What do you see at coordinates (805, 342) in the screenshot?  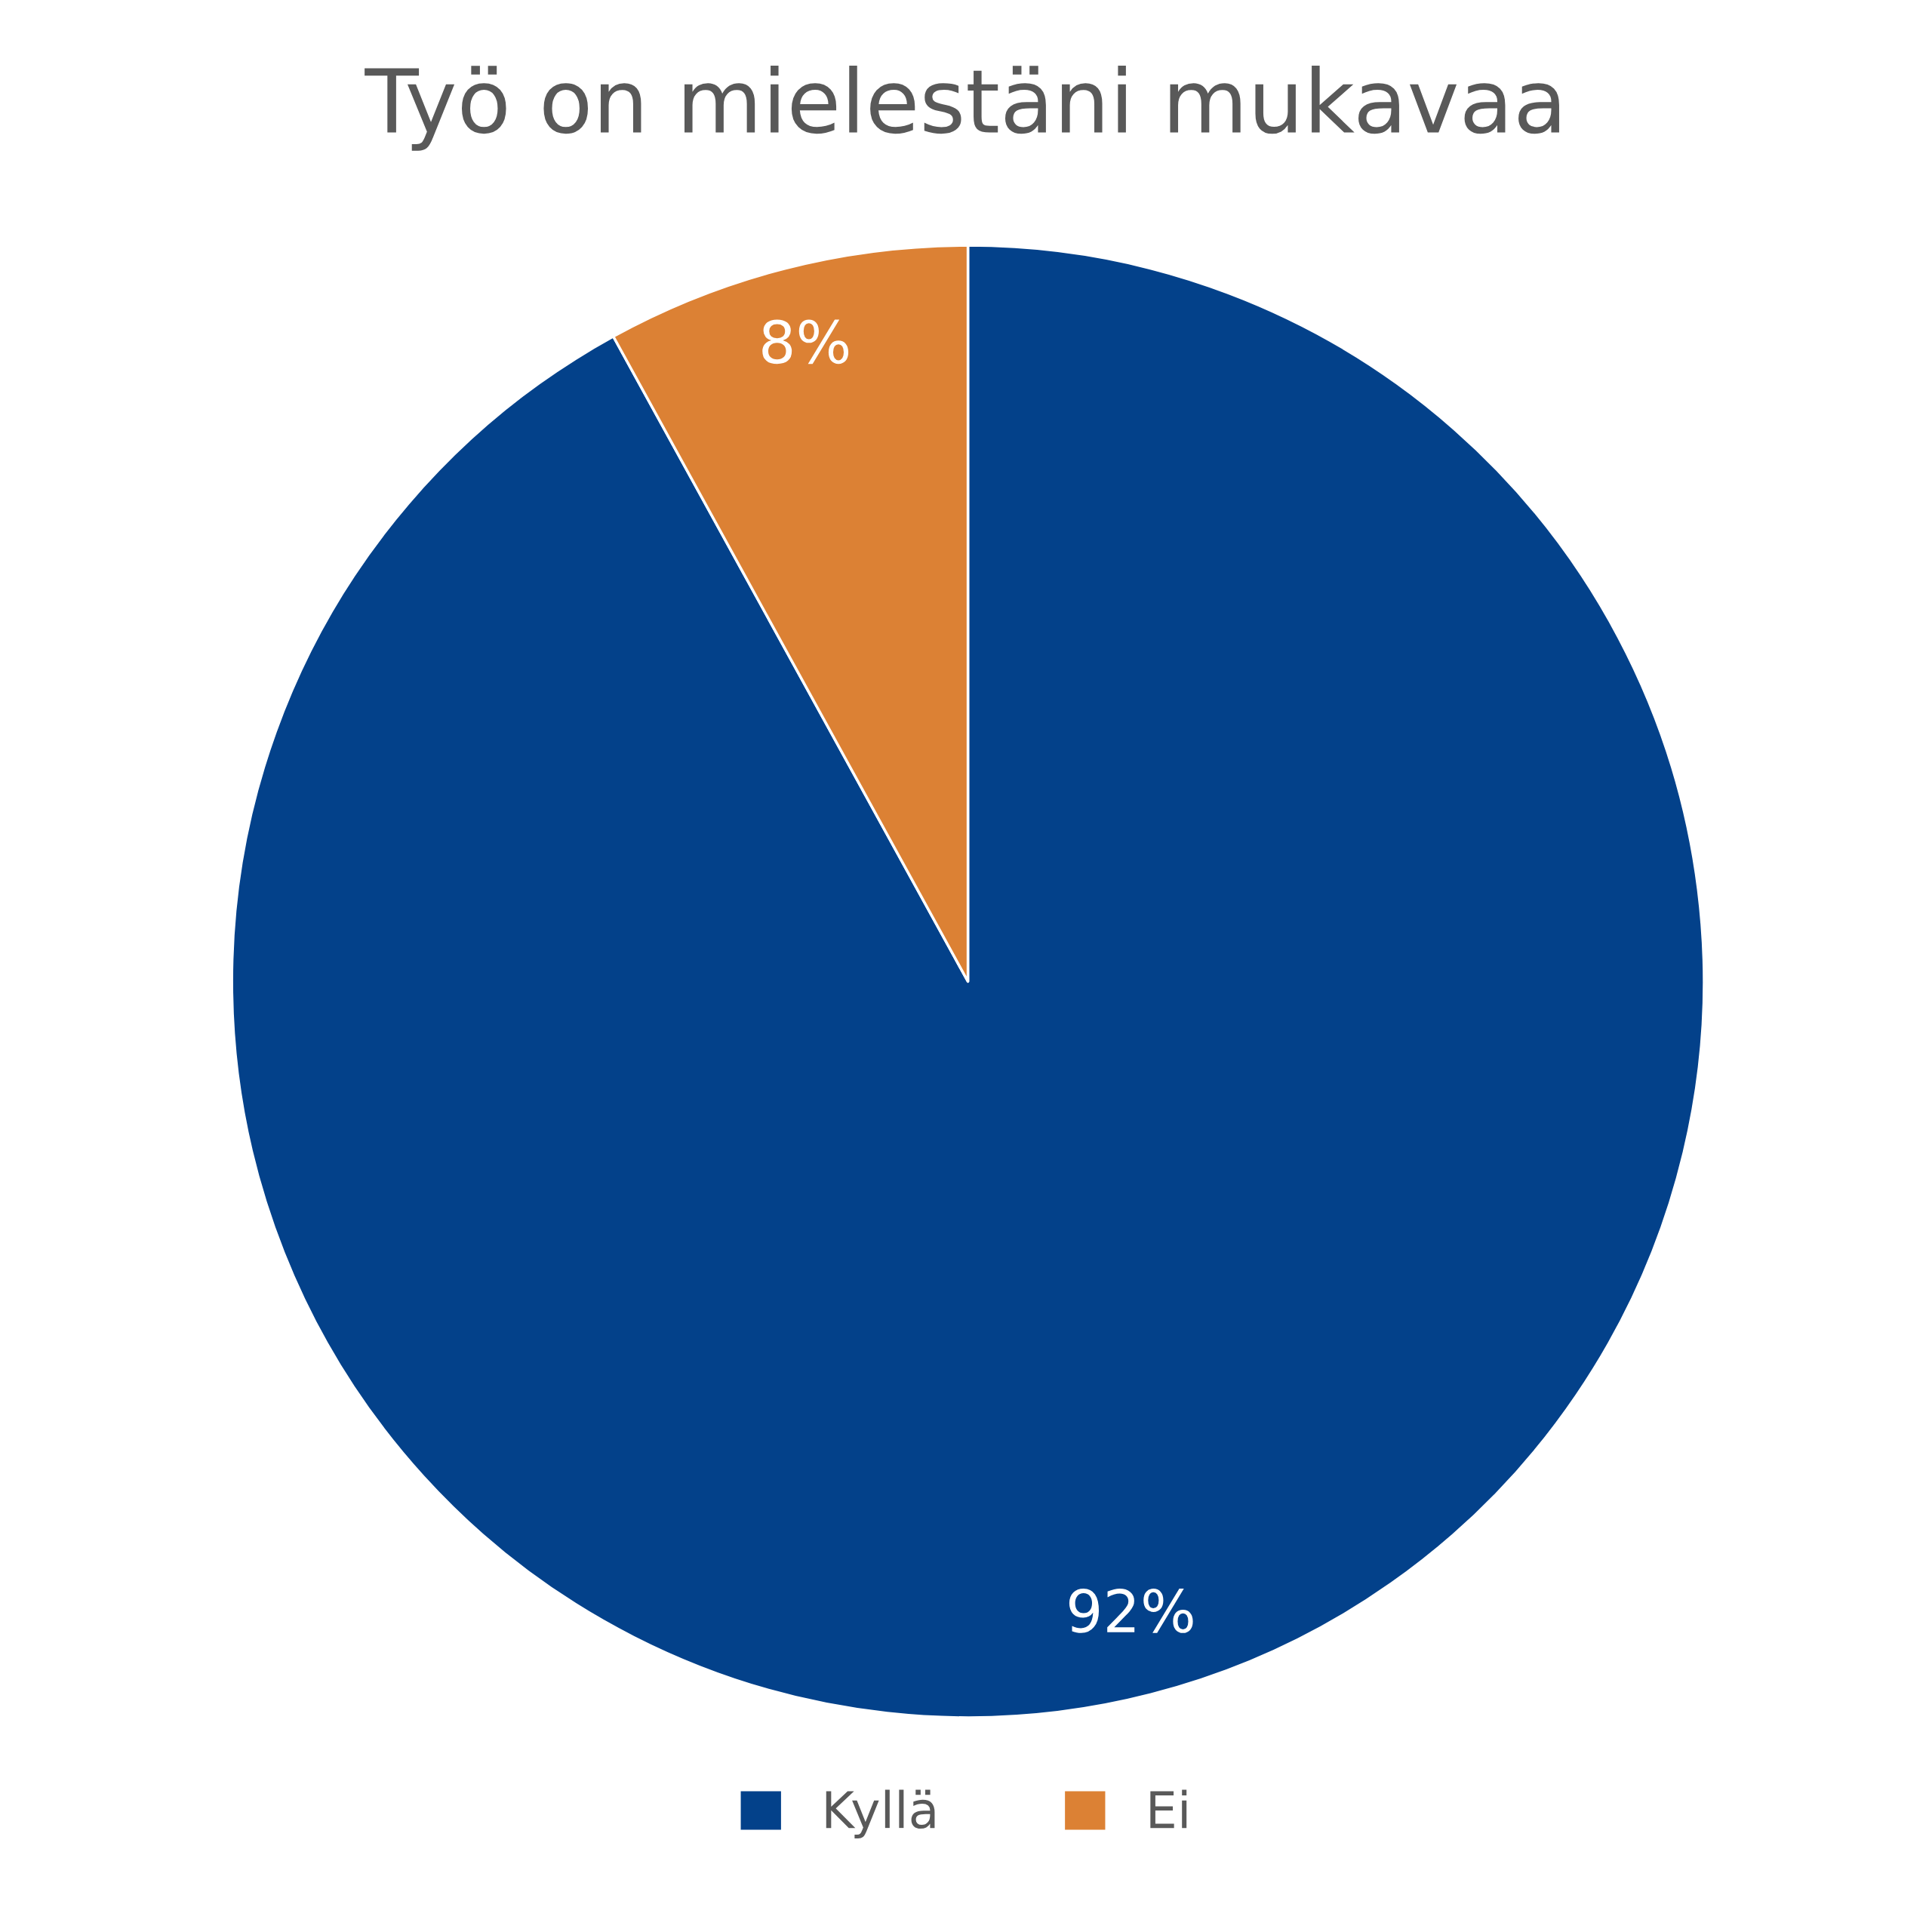 I see `data-label: 8%` at bounding box center [805, 342].